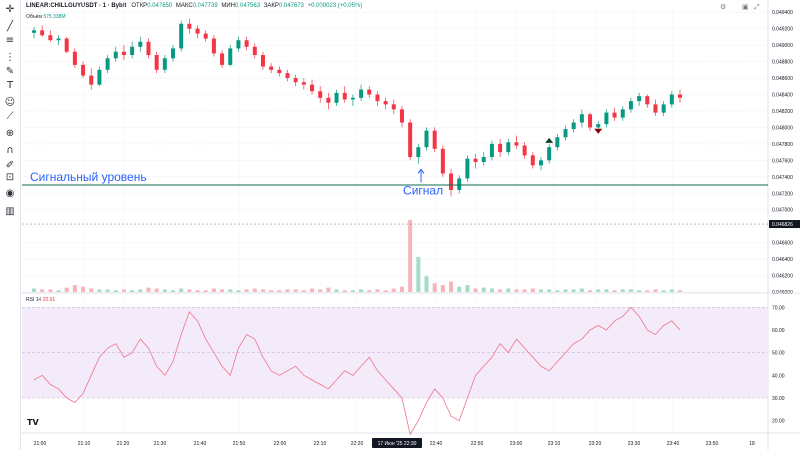  I want to click on price-tick-label: 0.049400, so click(782, 13).